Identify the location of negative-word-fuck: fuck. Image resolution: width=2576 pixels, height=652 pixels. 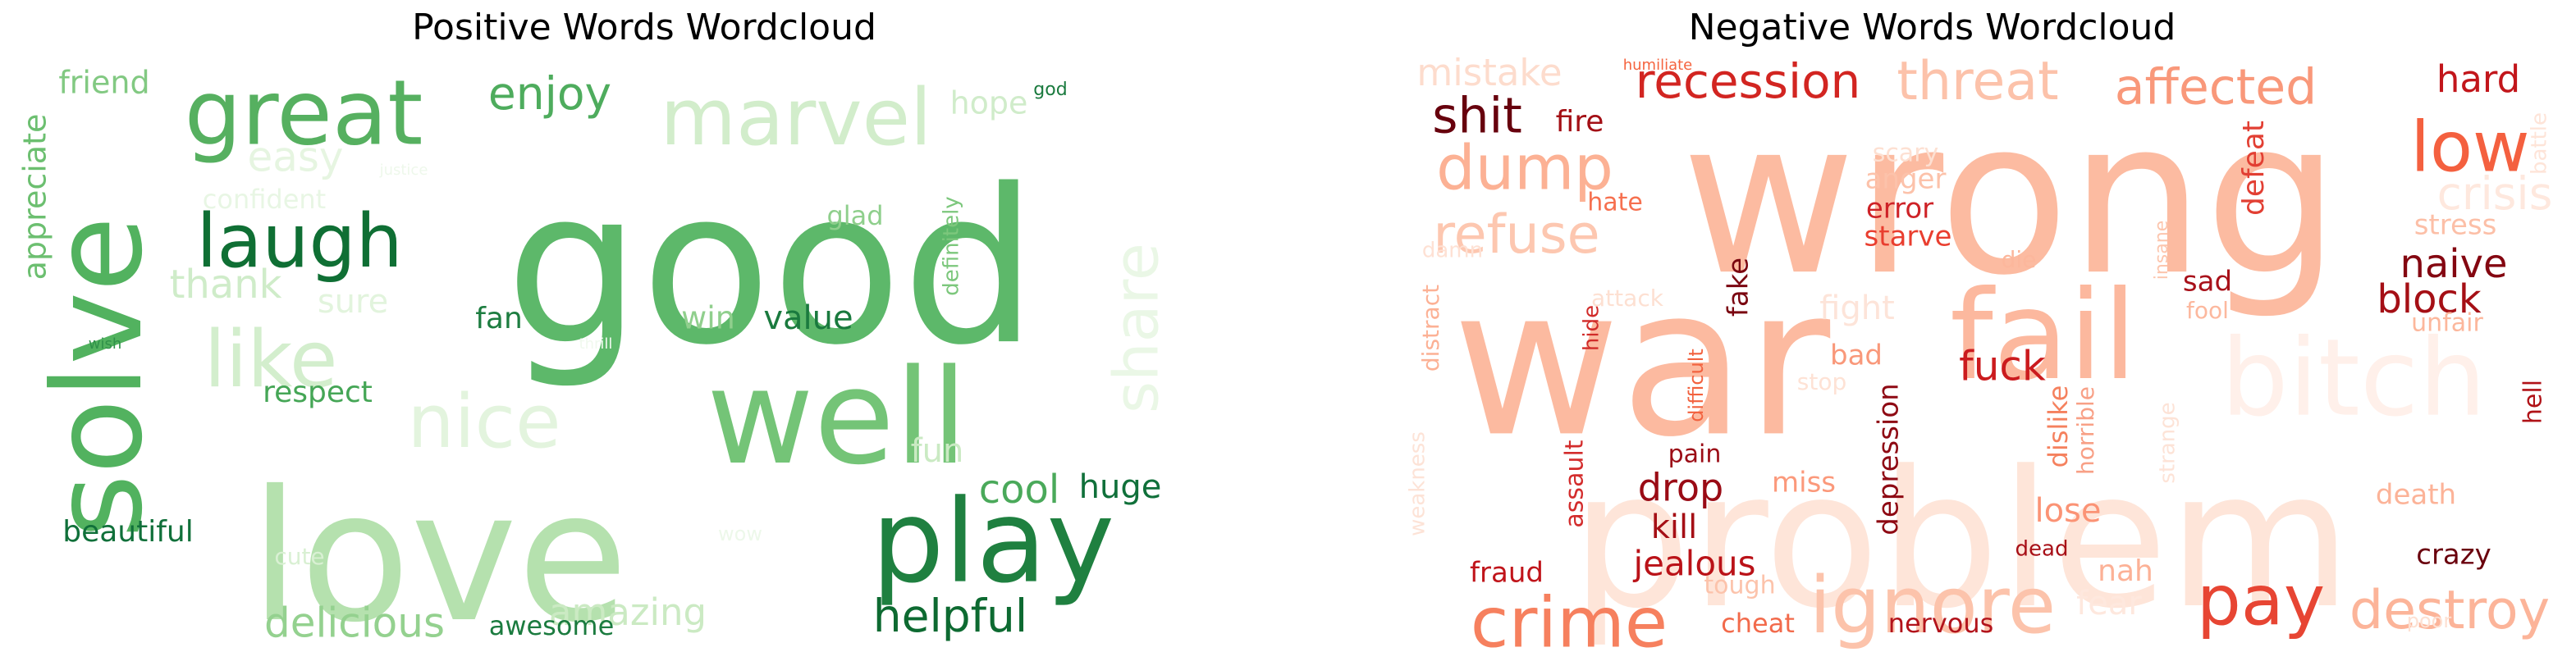
(2002, 366).